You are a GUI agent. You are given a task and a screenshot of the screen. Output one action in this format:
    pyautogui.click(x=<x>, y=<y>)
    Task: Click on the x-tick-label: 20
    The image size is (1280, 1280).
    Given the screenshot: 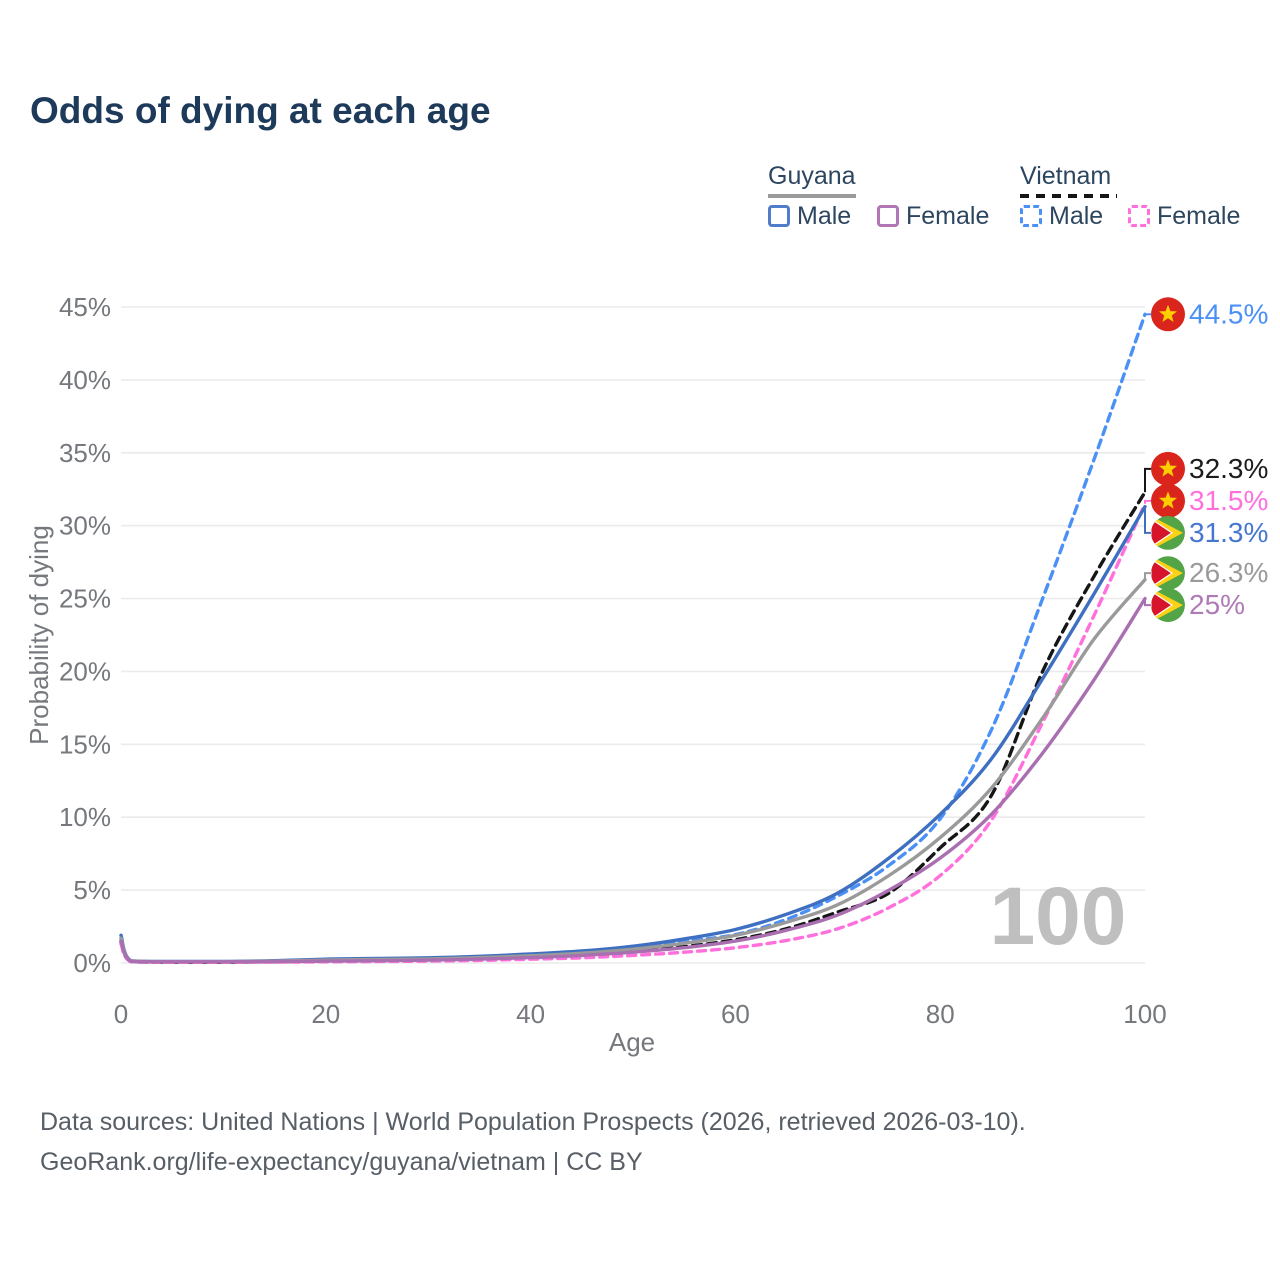 What is the action you would take?
    pyautogui.click(x=325, y=1014)
    